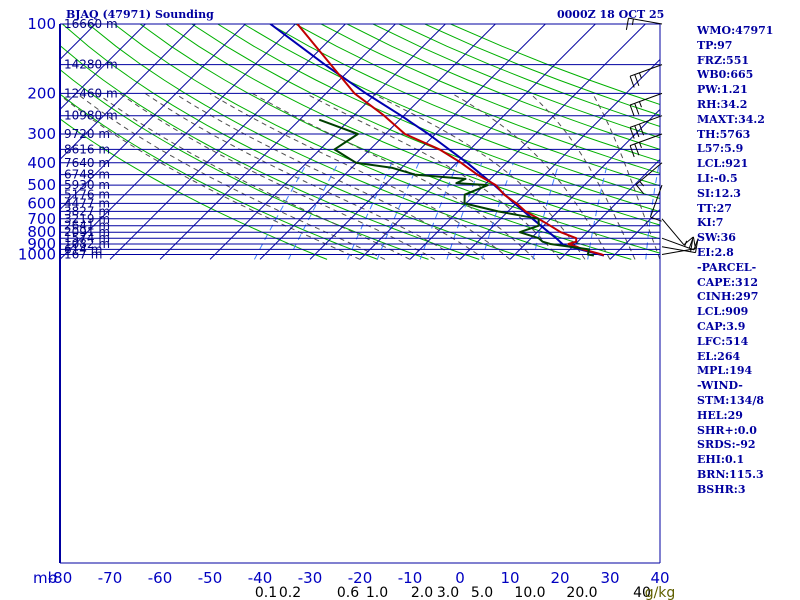 Image resolution: width=800 pixels, height=600 pixels. I want to click on height-label: 3827 m, so click(87, 211).